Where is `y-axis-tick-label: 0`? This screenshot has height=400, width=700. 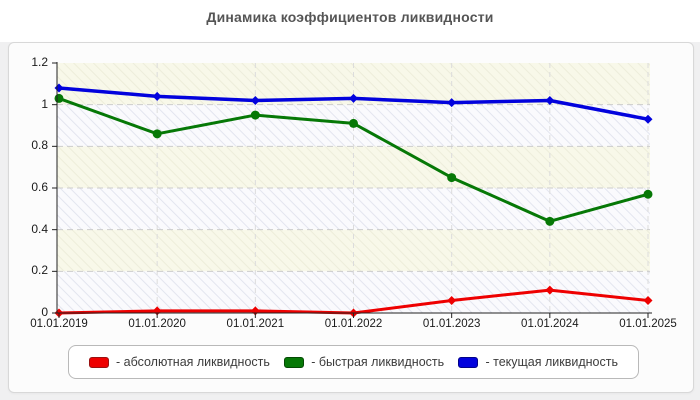
y-axis-tick-label: 0 is located at coordinates (44, 312).